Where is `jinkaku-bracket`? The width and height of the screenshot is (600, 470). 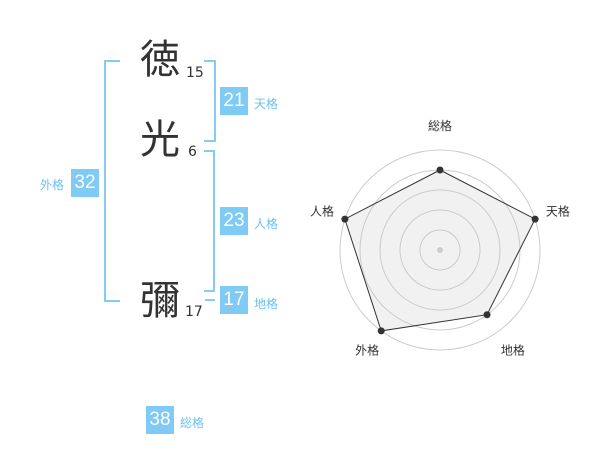 jinkaku-bracket is located at coordinates (209, 221).